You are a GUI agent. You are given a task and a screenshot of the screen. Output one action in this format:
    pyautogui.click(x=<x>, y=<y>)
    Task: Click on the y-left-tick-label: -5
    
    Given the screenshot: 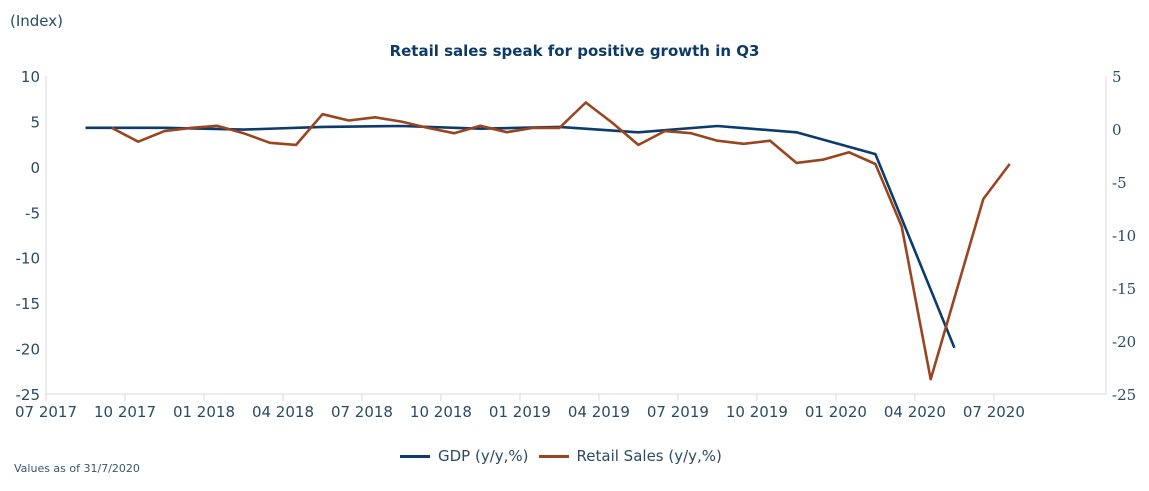 What is the action you would take?
    pyautogui.click(x=32, y=213)
    